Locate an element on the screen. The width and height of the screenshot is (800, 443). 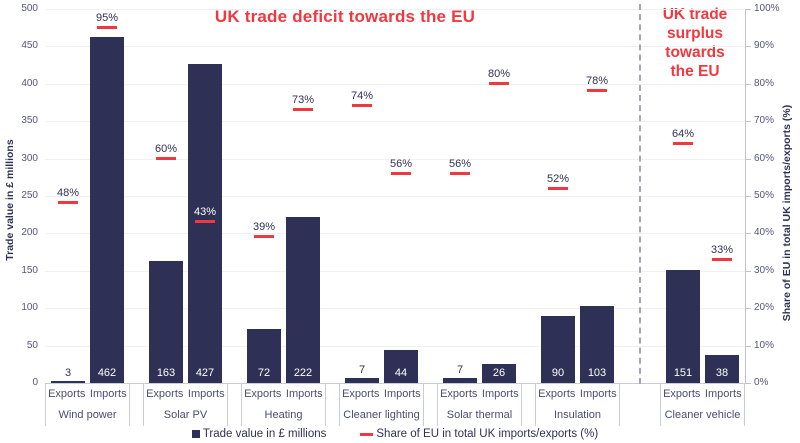
left-axis-tick: 0 is located at coordinates (35, 382).